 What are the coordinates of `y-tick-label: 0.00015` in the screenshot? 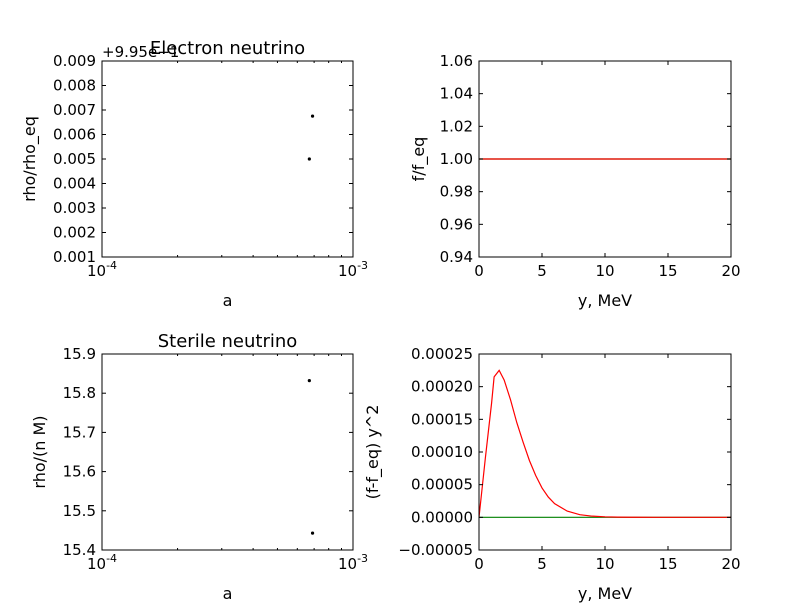 It's located at (442, 419).